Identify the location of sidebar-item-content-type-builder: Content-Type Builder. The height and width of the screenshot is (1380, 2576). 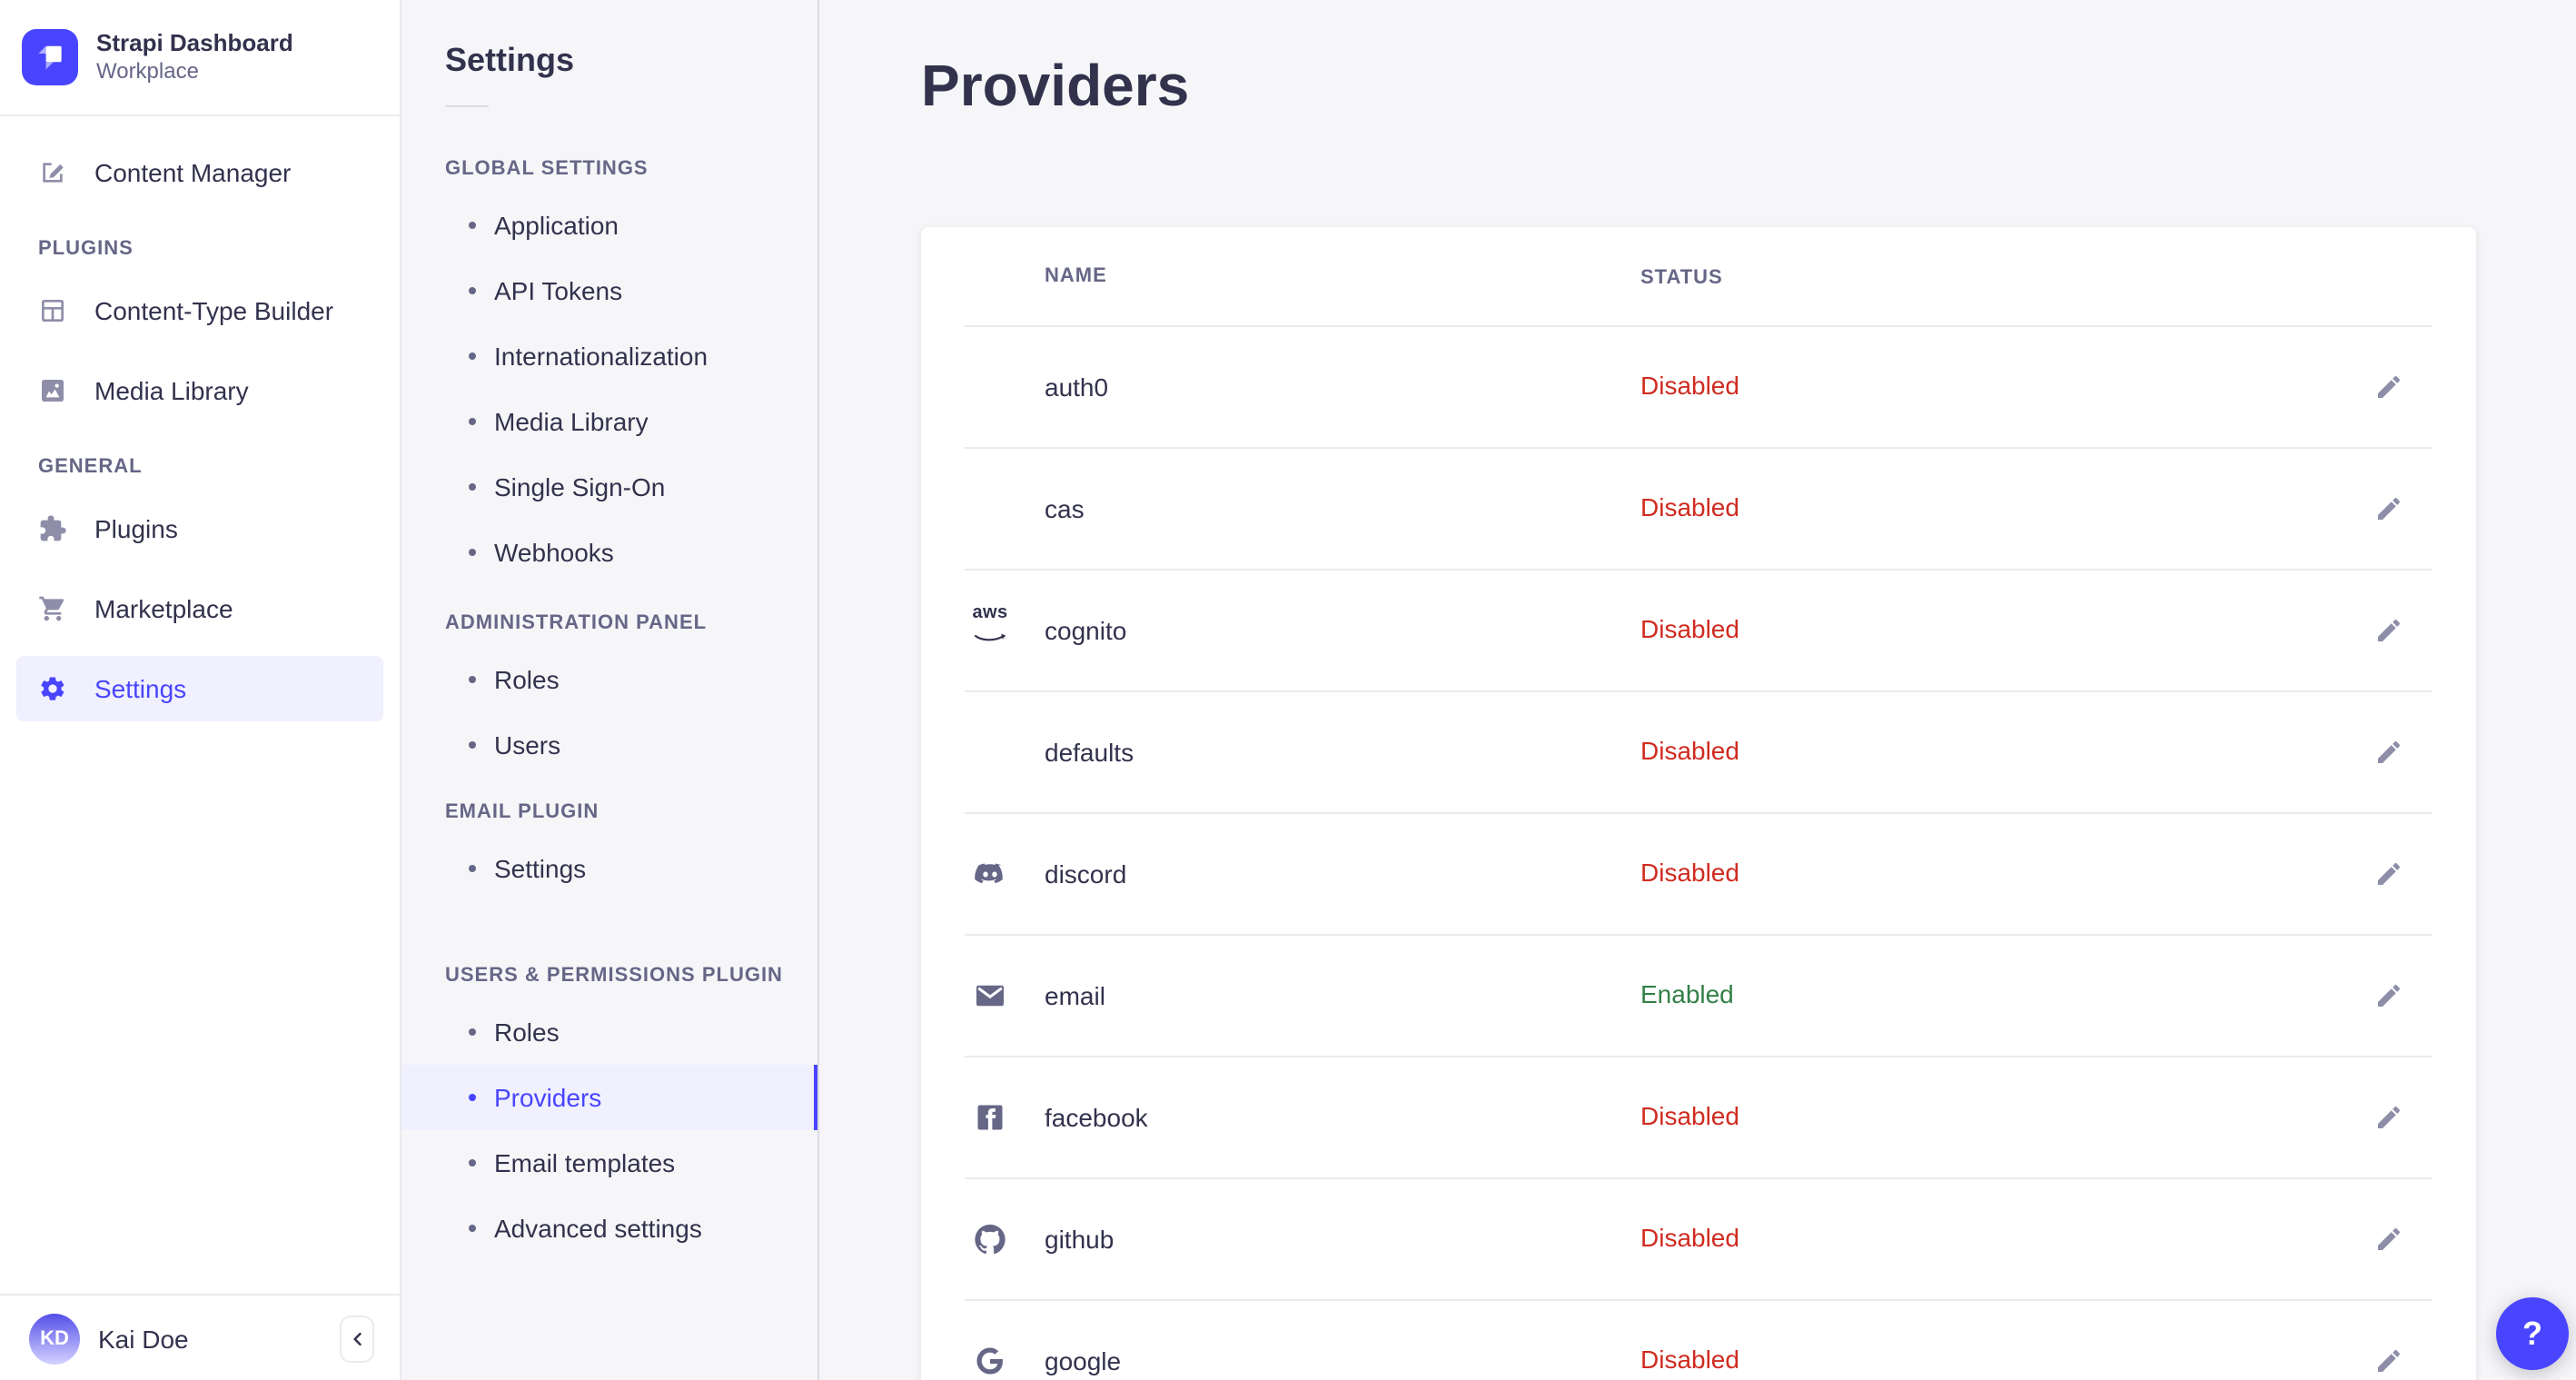
(199, 310).